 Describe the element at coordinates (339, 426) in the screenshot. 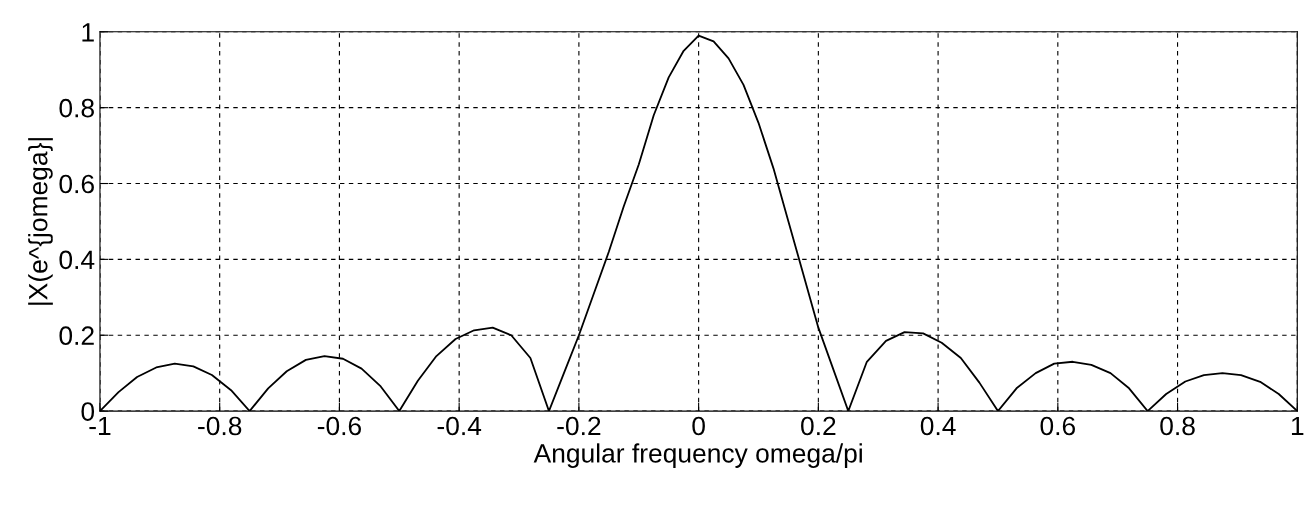

I see `x-tick-label: -0.6` at that location.